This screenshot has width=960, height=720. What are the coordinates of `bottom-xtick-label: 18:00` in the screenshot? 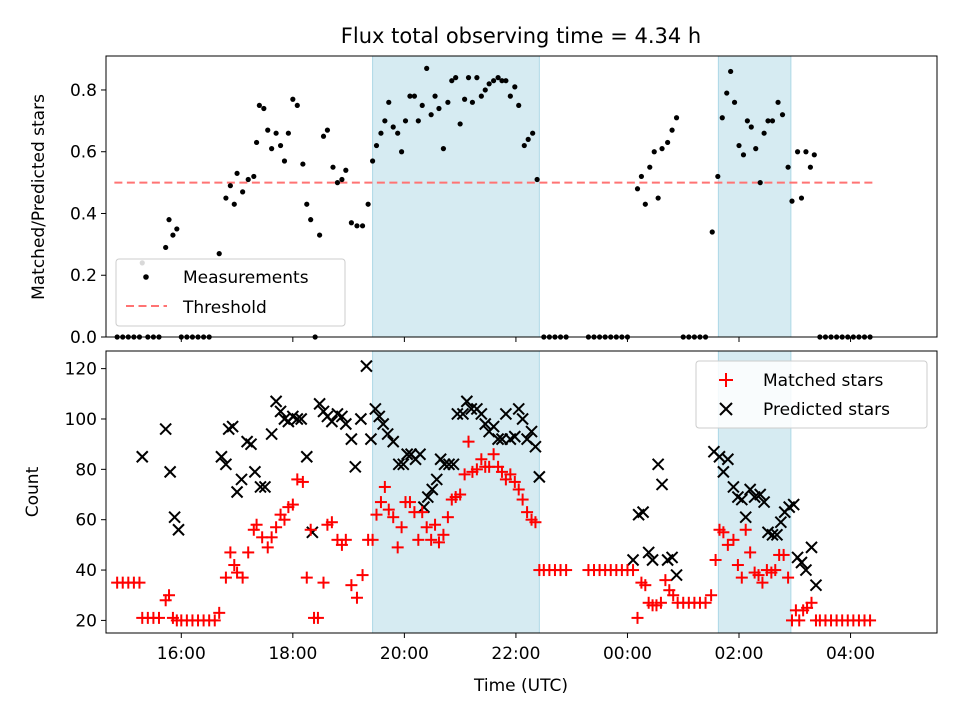 It's located at (292, 654).